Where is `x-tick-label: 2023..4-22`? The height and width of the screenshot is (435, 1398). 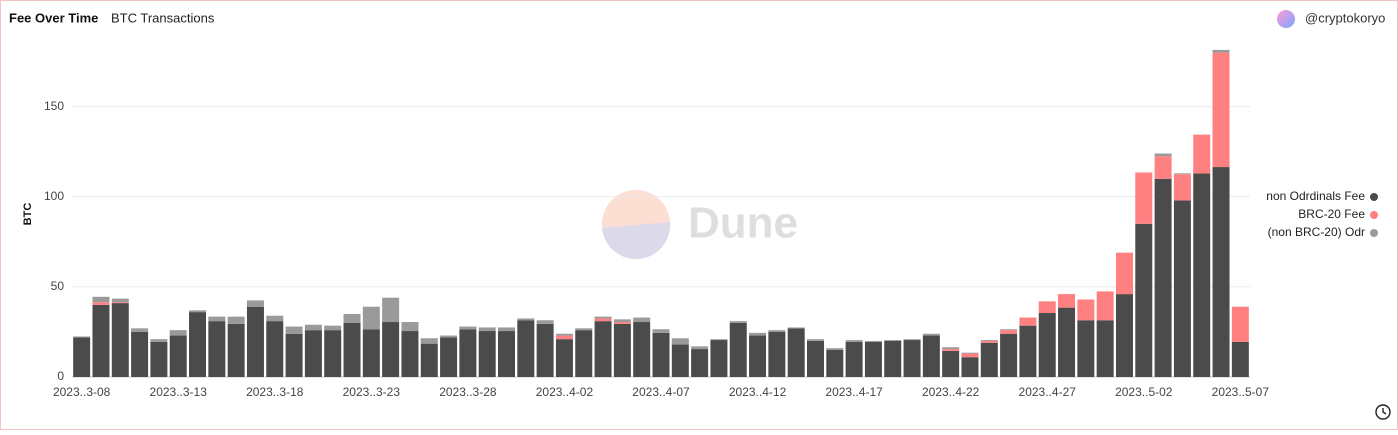
x-tick-label: 2023..4-22 is located at coordinates (951, 392).